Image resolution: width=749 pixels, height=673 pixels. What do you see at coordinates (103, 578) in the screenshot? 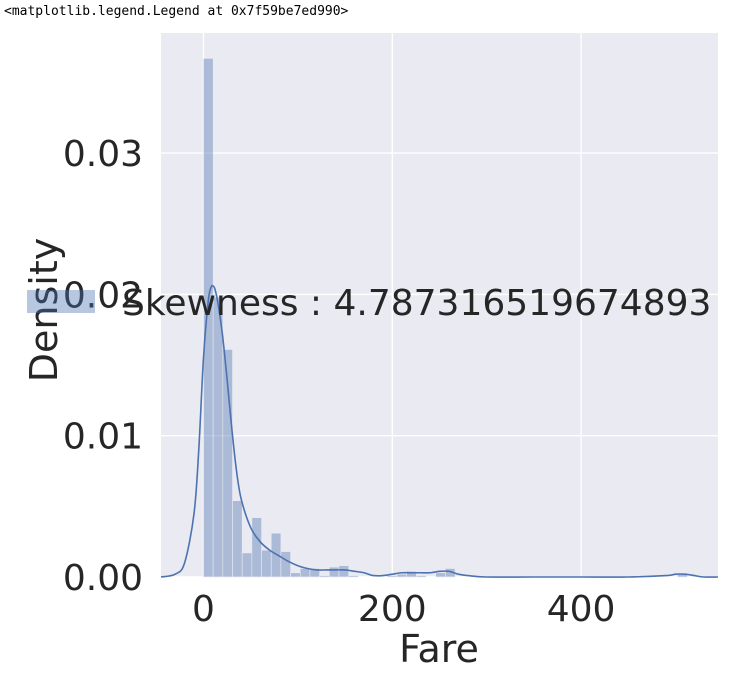
I see `y-tick-label: 0.00` at bounding box center [103, 578].